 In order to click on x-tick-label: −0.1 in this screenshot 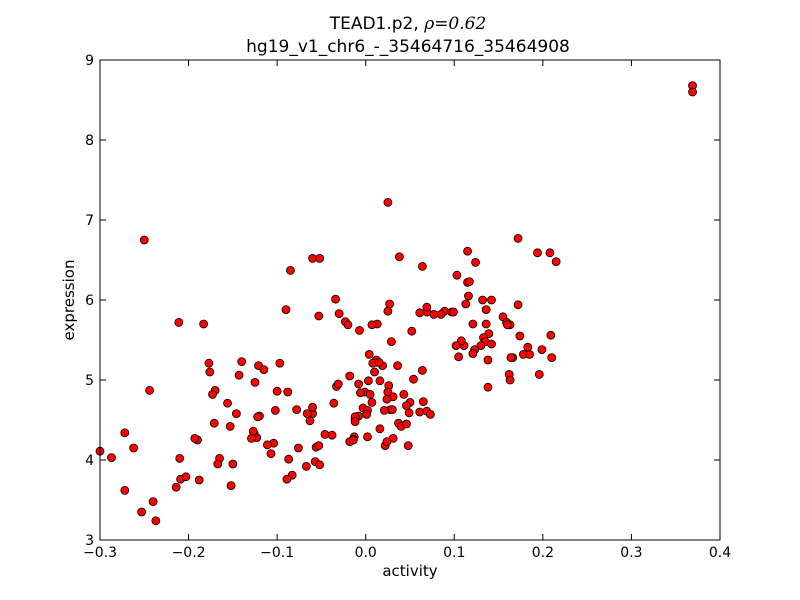, I will do `click(277, 553)`.